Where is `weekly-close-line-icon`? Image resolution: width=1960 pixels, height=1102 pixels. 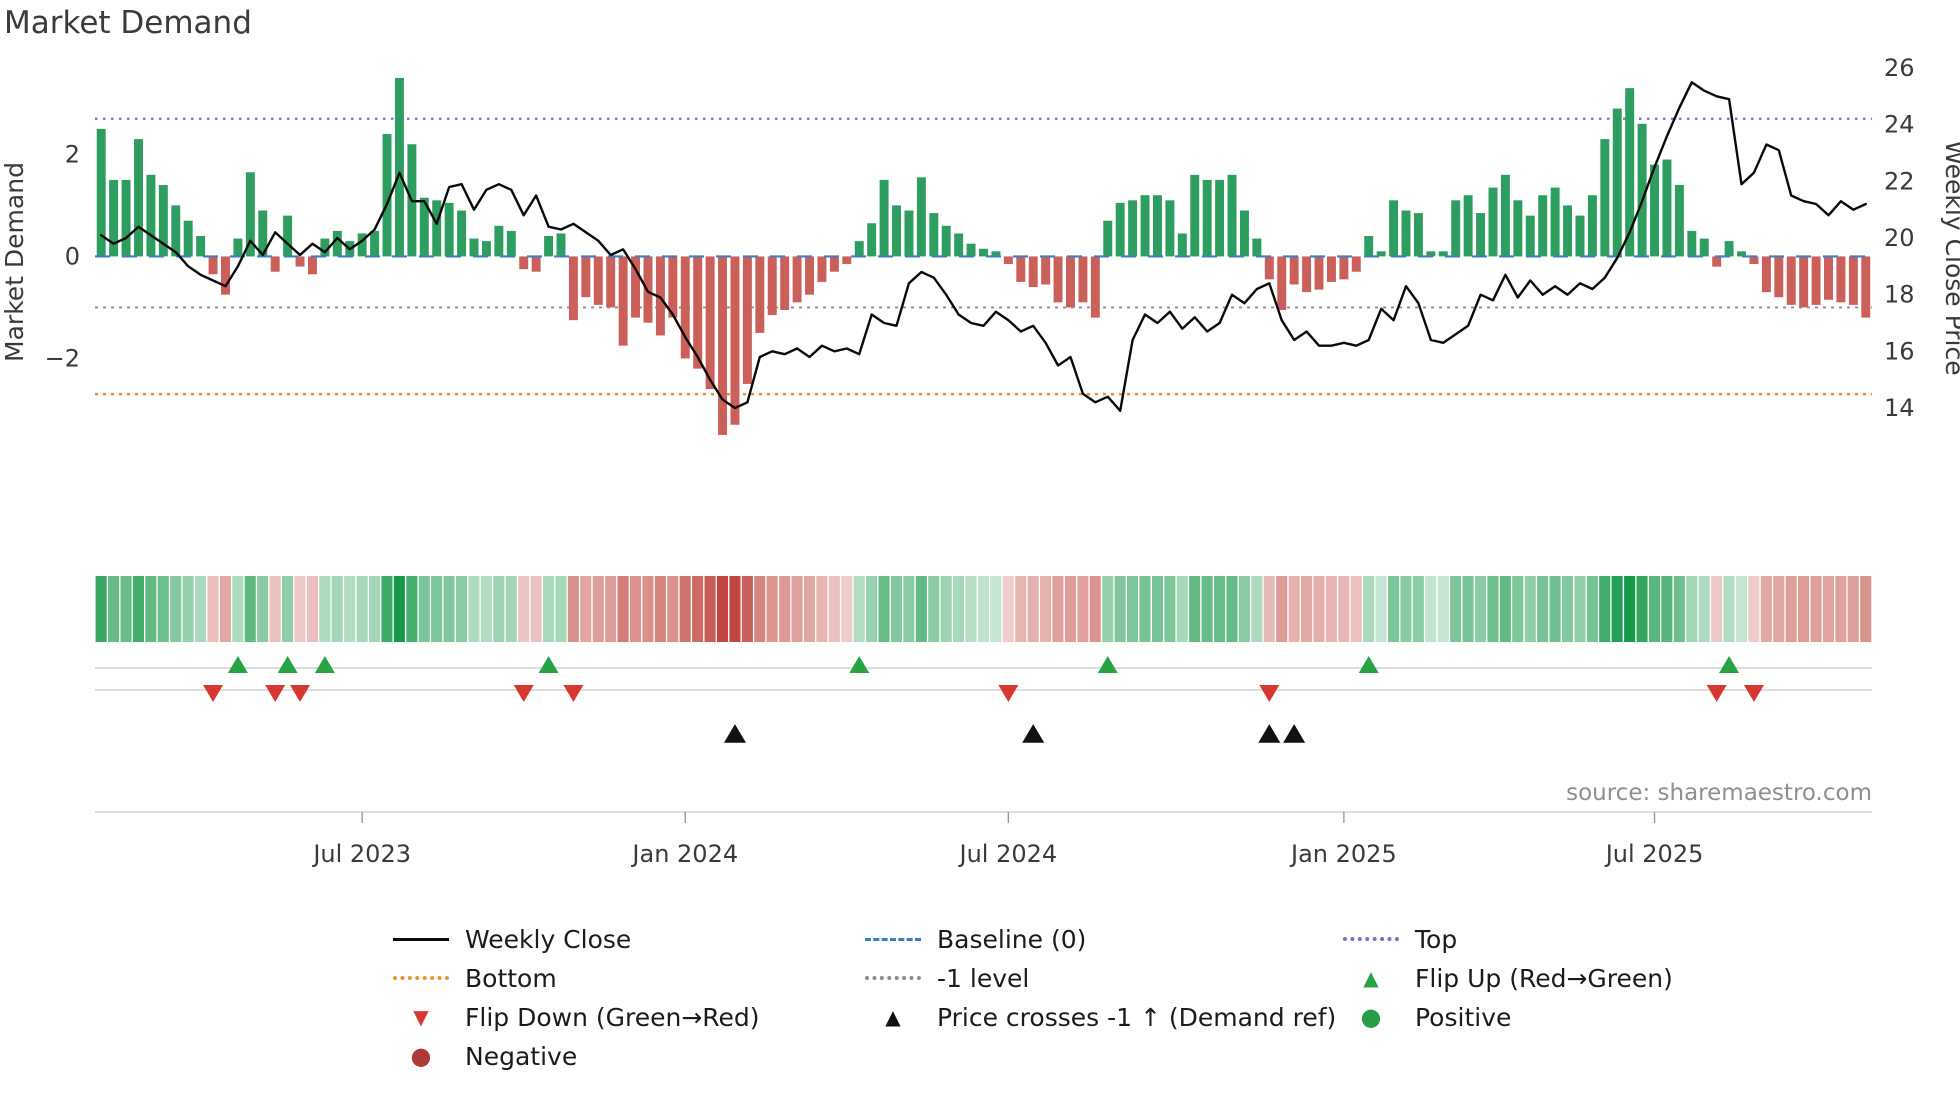
weekly-close-line-icon is located at coordinates (421, 939).